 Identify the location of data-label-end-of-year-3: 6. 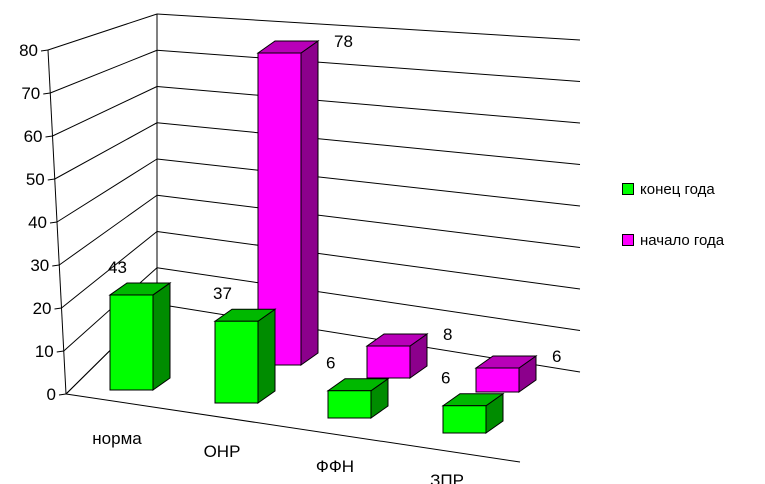
(445, 378).